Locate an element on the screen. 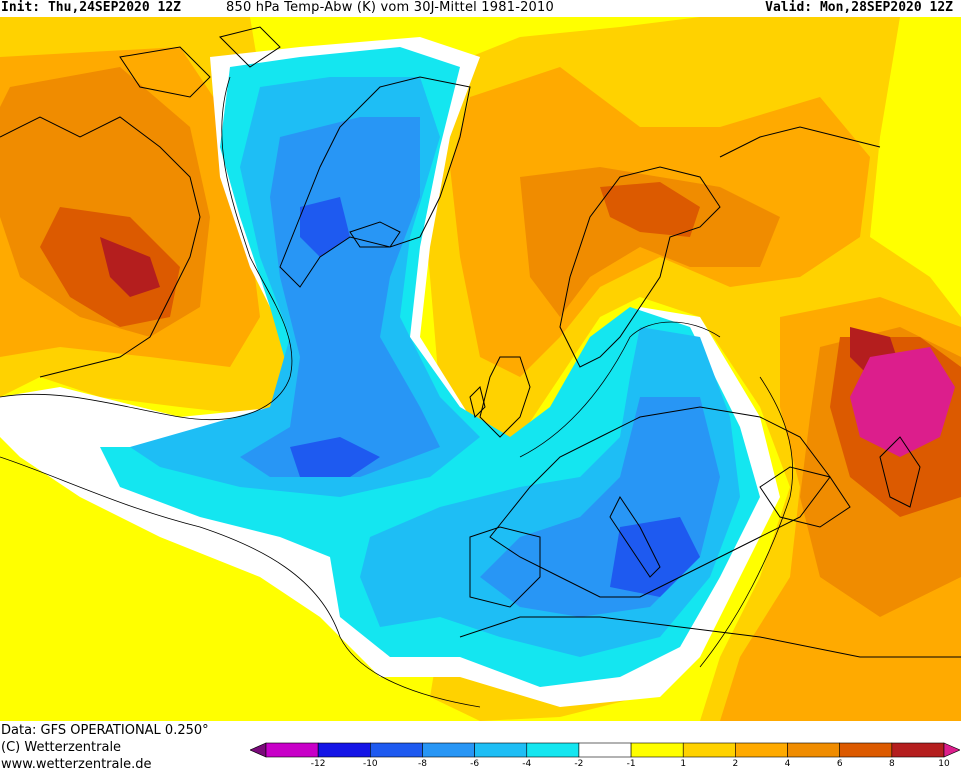 Image resolution: width=961 pixels, height=775 pixels. color-legend: -12-10-8-6-4-2-1124681012 is located at coordinates (605, 758).